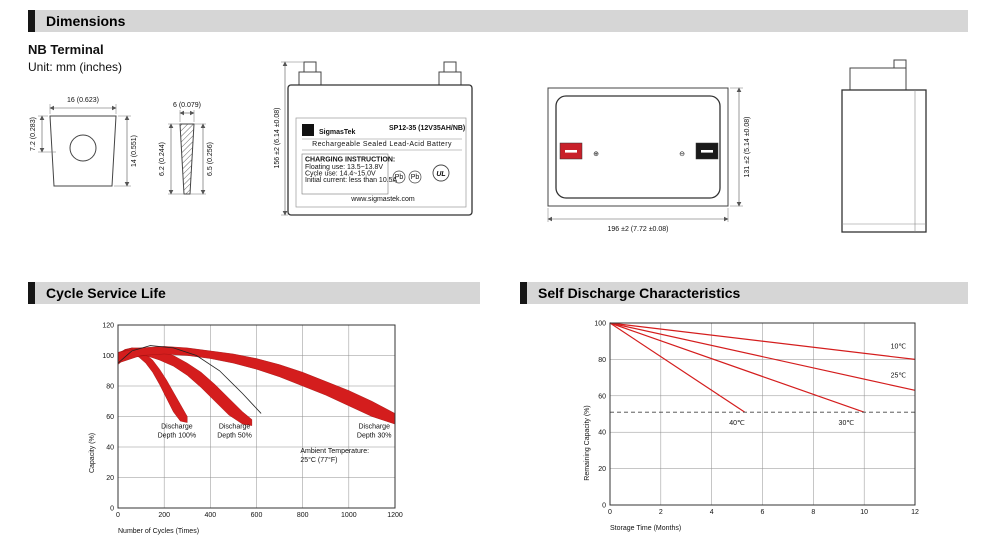  What do you see at coordinates (450, 78) in the screenshot?
I see `front-terminal-right` at bounding box center [450, 78].